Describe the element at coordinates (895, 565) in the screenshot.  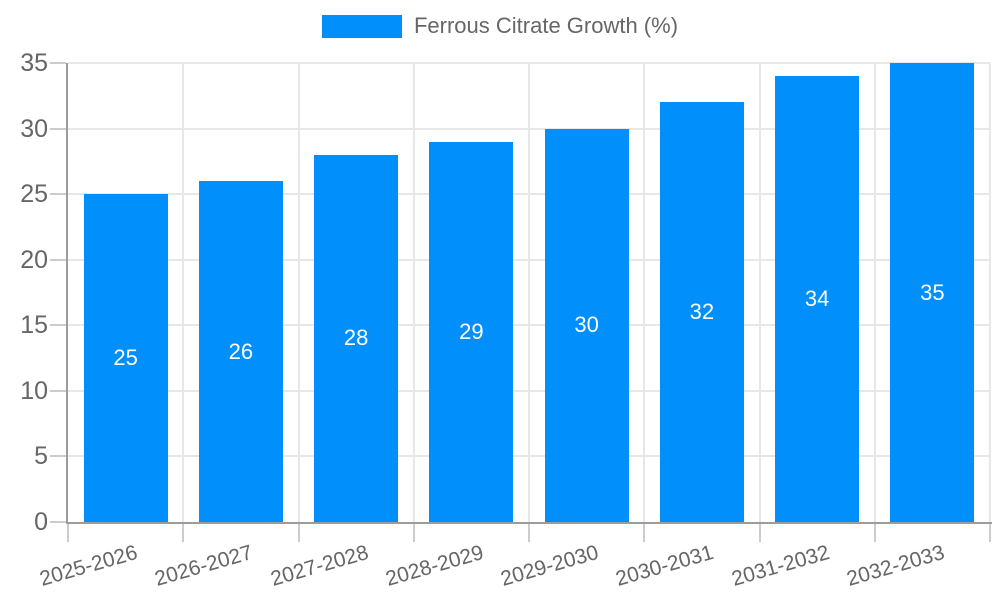
I see `x-tick-label: 2032-2033` at that location.